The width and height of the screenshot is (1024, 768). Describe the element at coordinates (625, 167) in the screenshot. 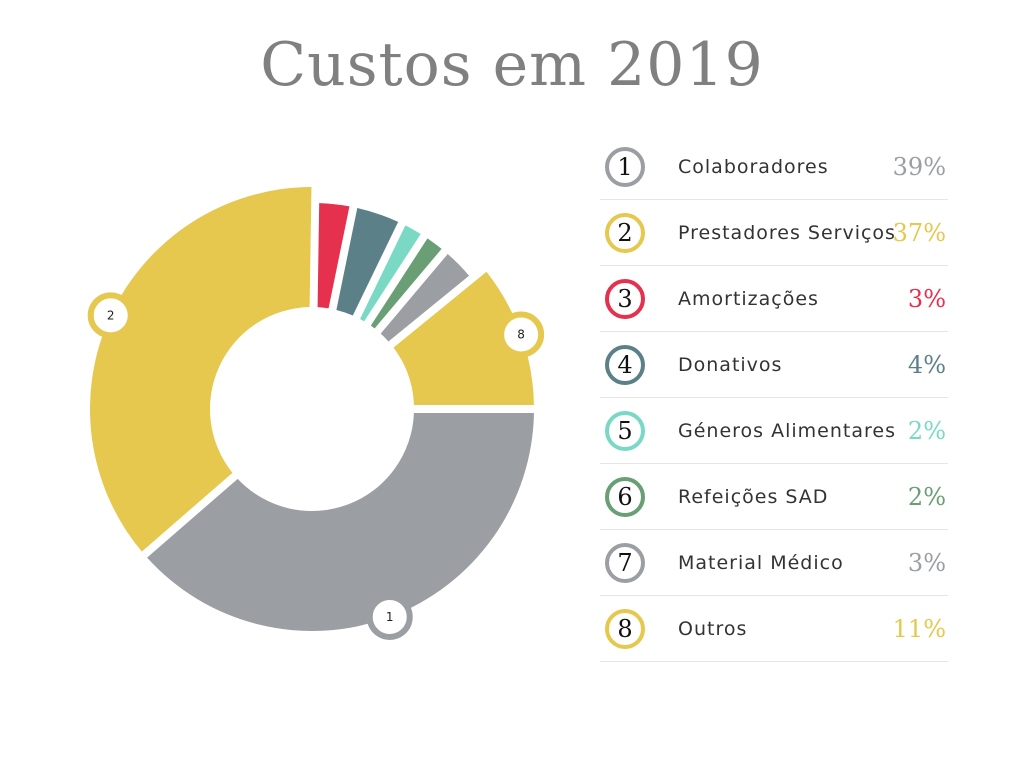

I see `legend-number-badge: 1` at that location.